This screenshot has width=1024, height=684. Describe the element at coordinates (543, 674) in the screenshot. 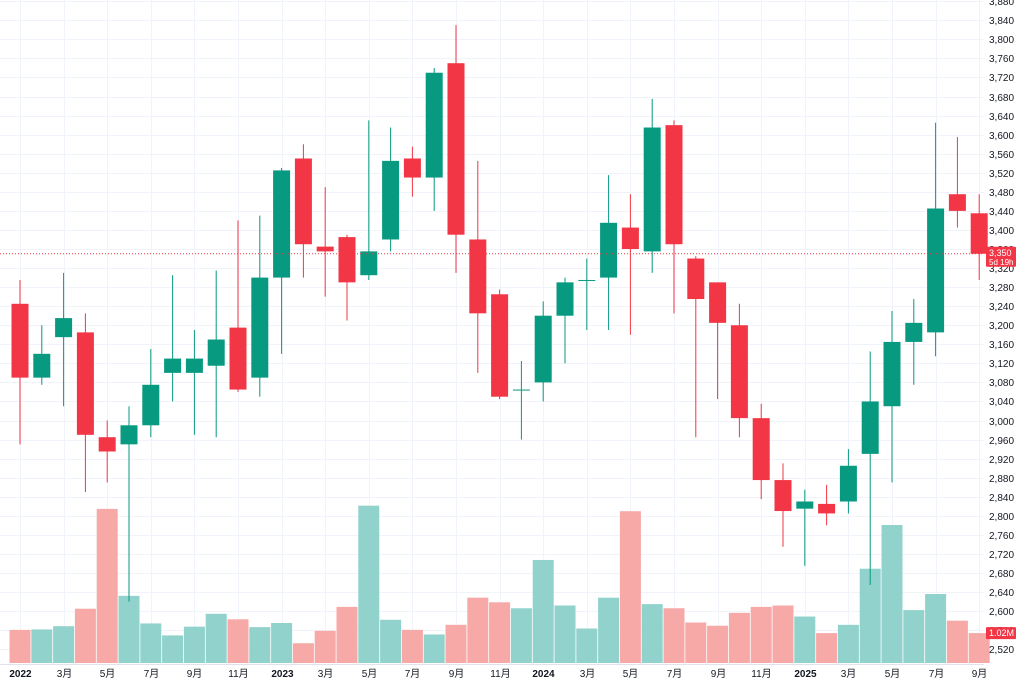

I see `x-tick-label: 2024` at that location.